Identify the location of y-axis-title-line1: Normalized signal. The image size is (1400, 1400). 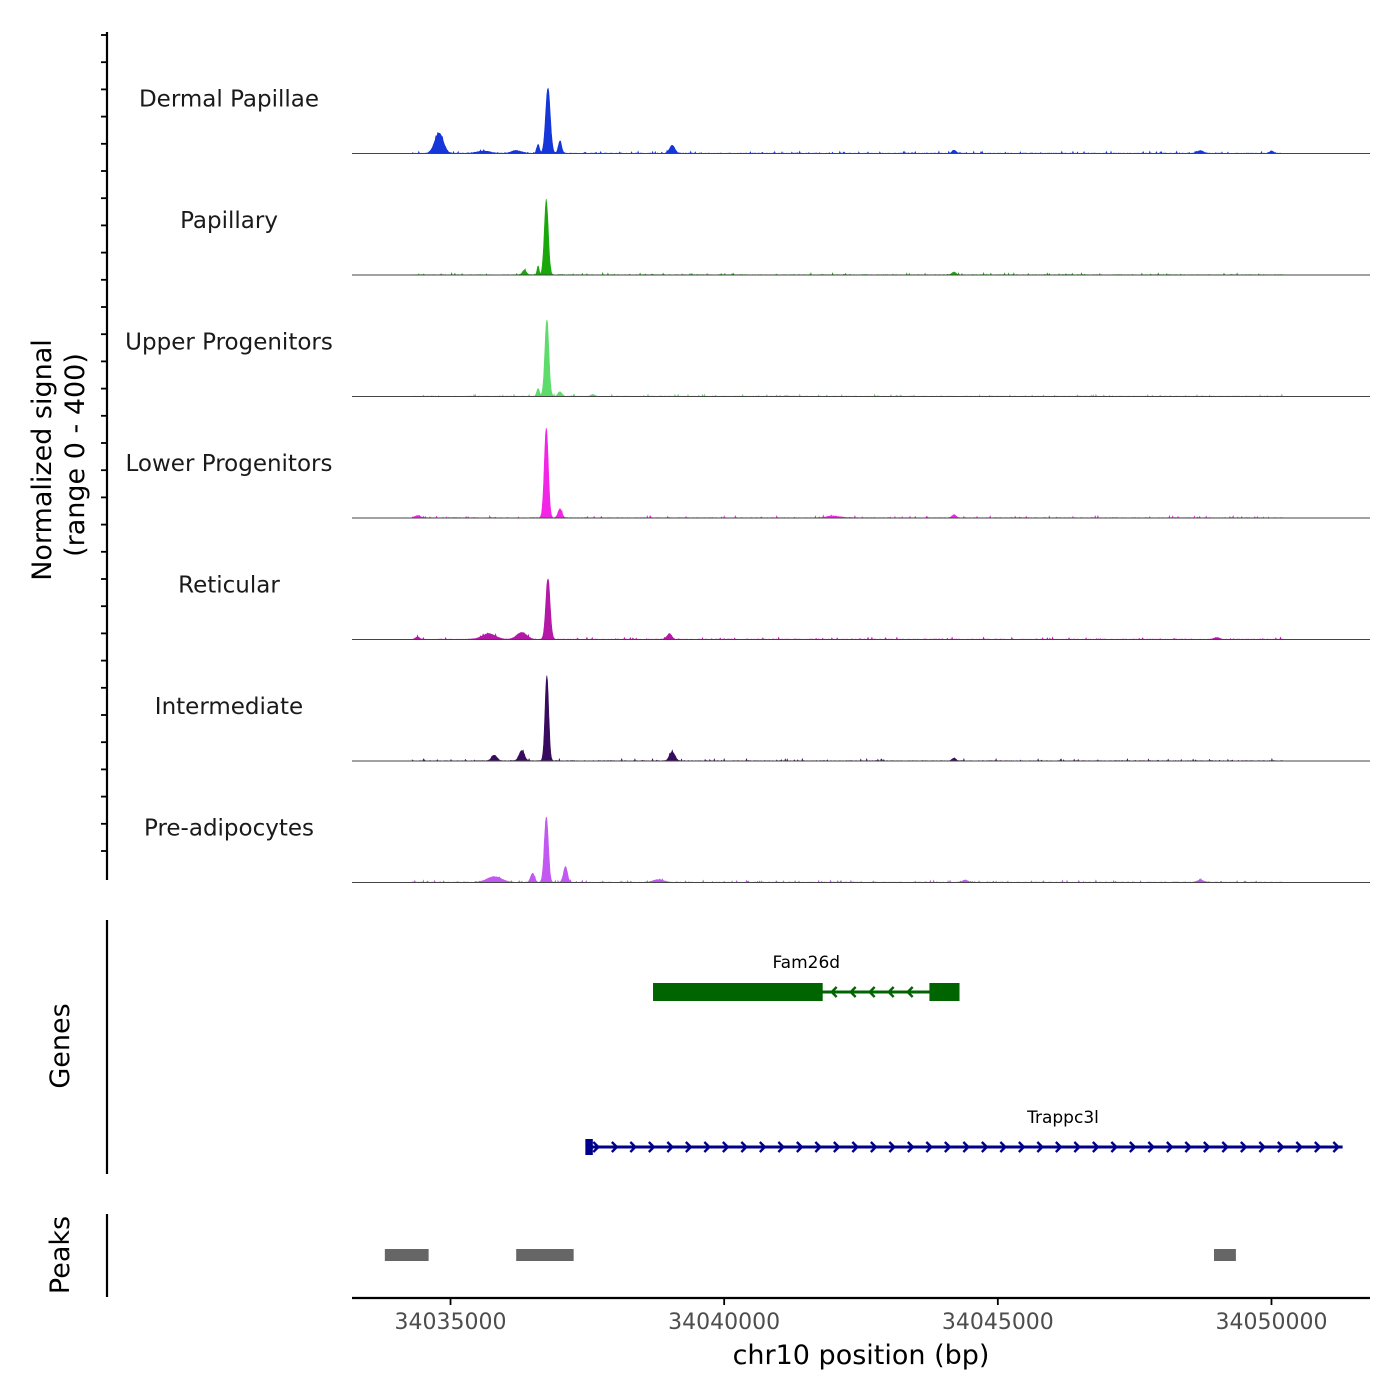
(42, 460).